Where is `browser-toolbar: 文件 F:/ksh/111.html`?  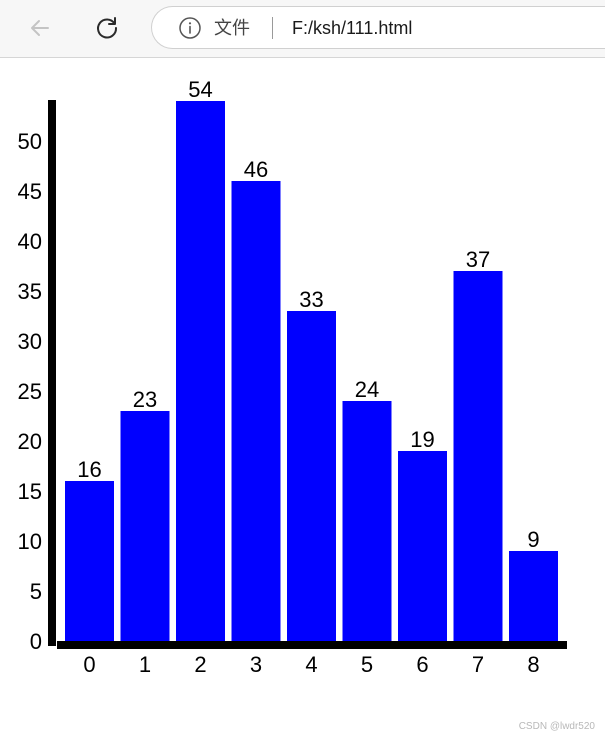 browser-toolbar: 文件 F:/ksh/111.html is located at coordinates (302, 29).